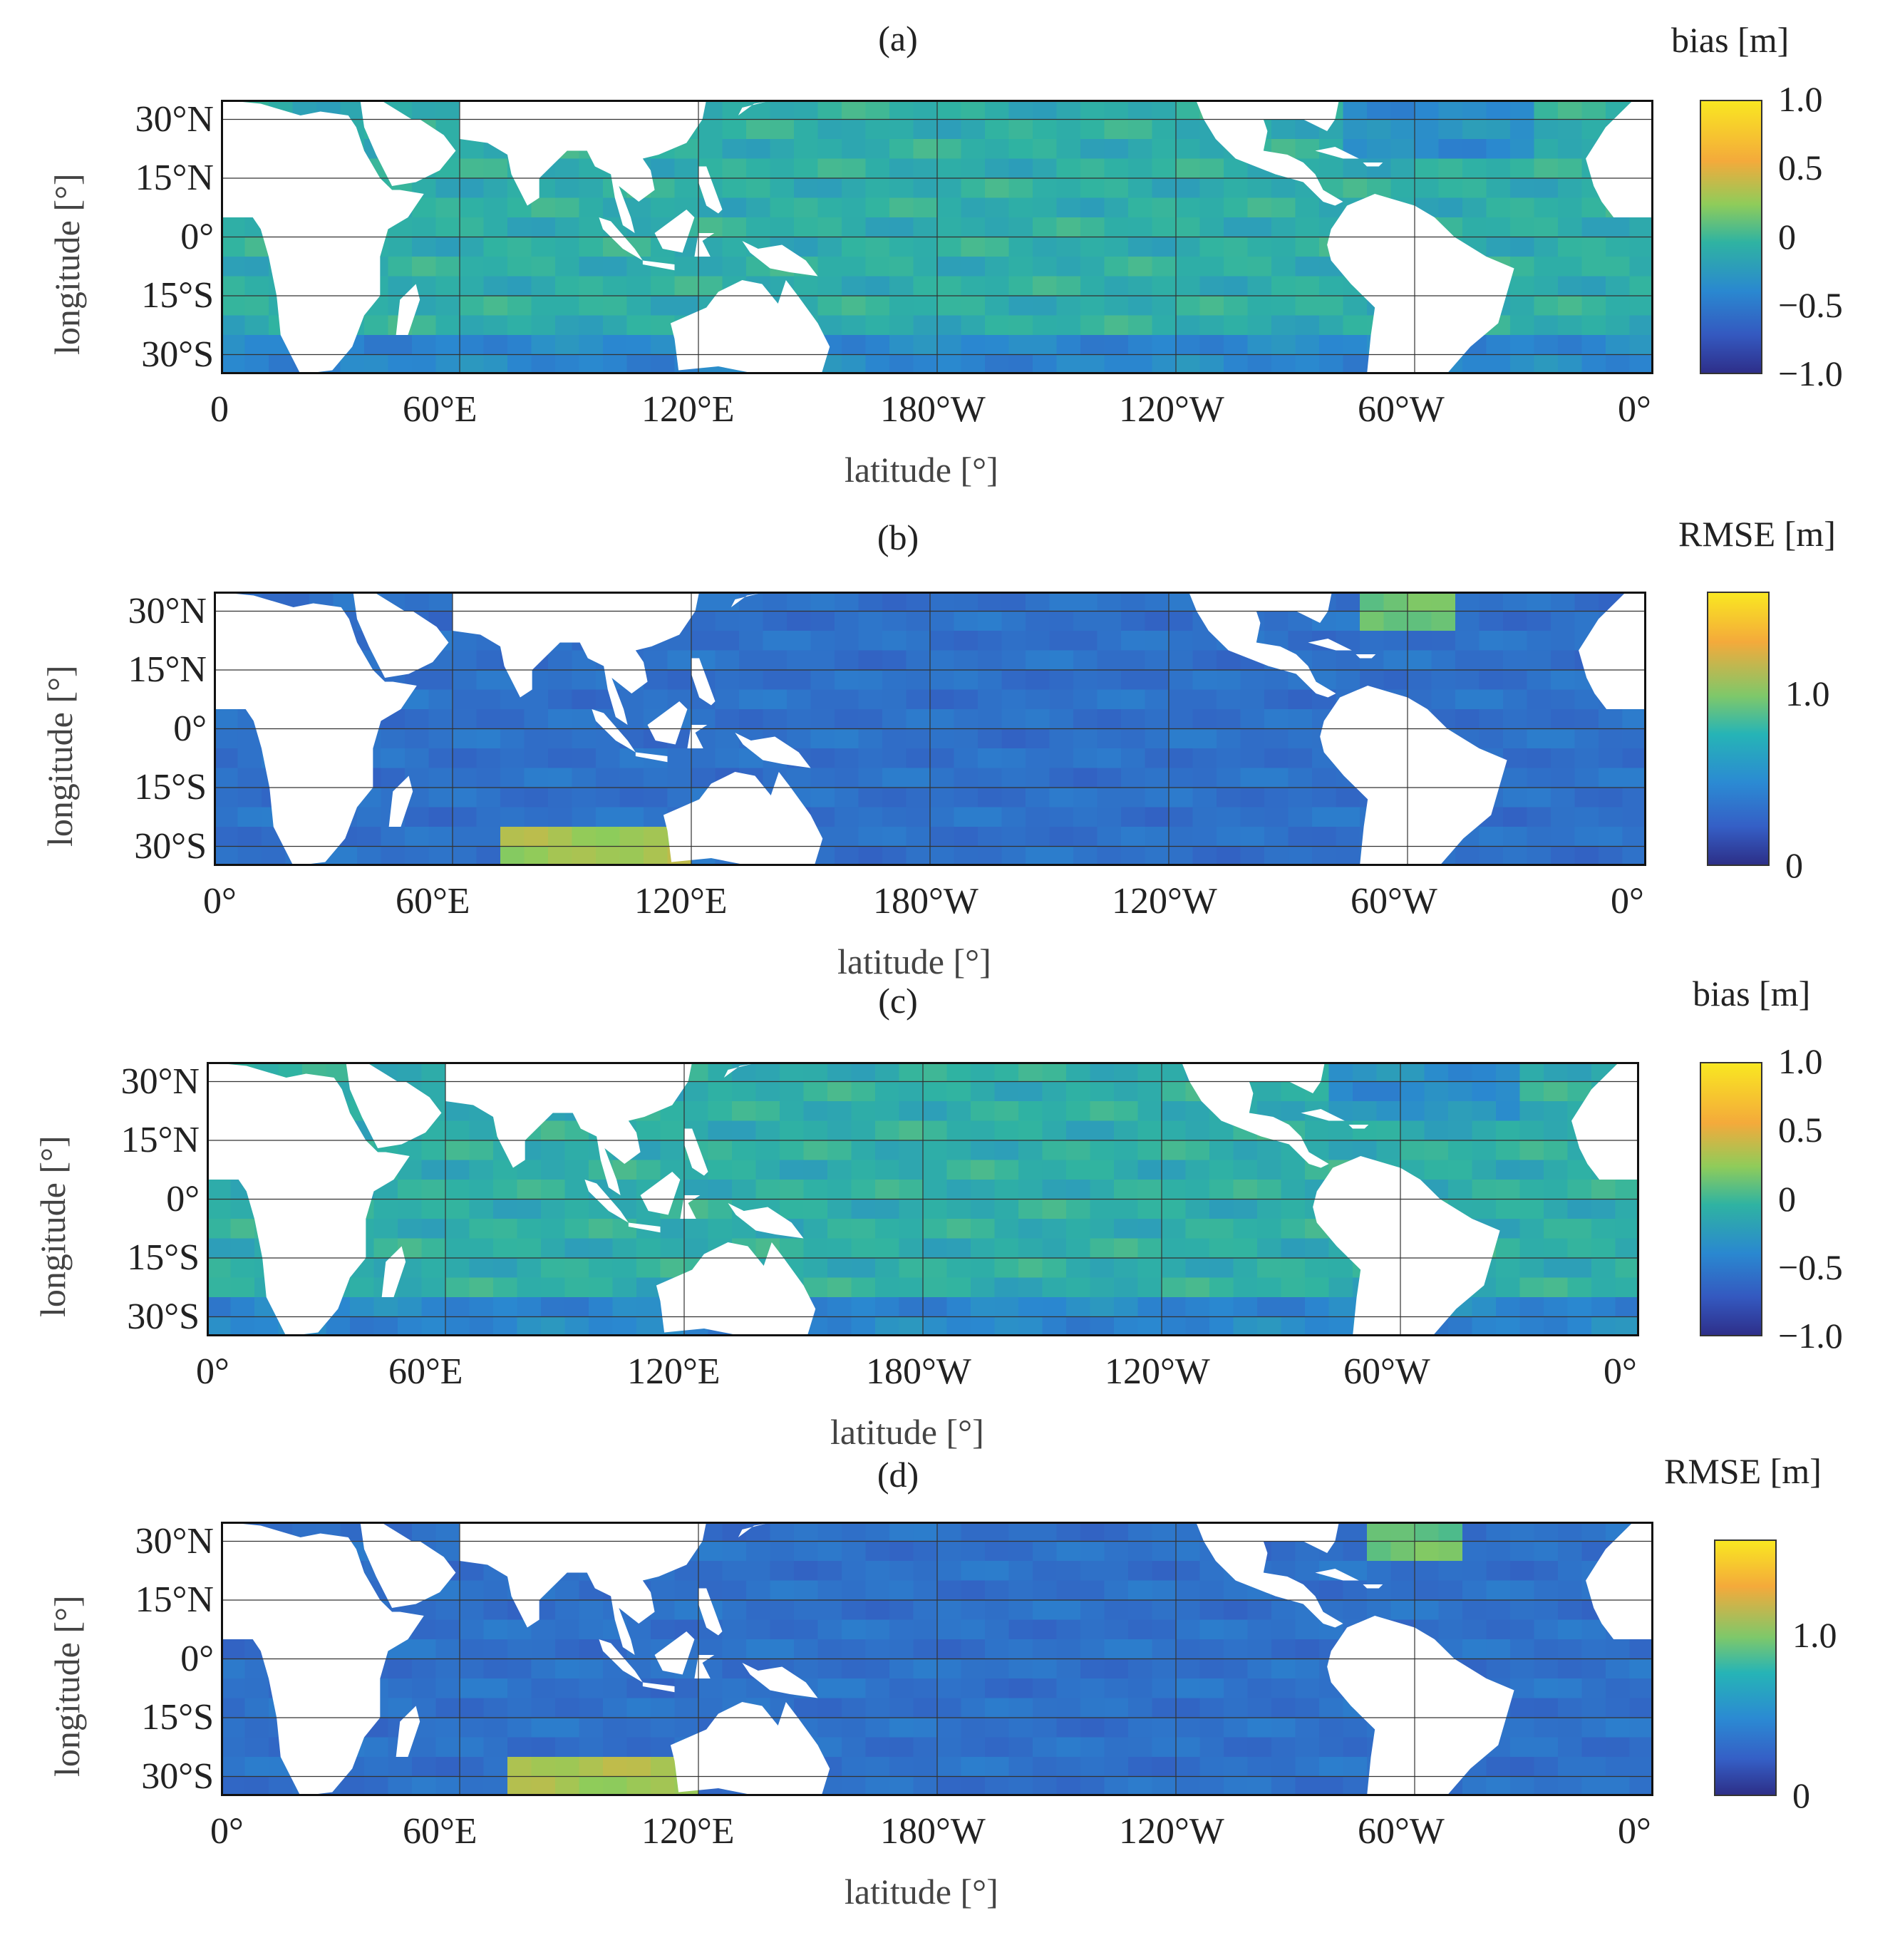 This screenshot has width=1895, height=1960. What do you see at coordinates (1800, 1061) in the screenshot?
I see `colorbar-tick-label: 1.0` at bounding box center [1800, 1061].